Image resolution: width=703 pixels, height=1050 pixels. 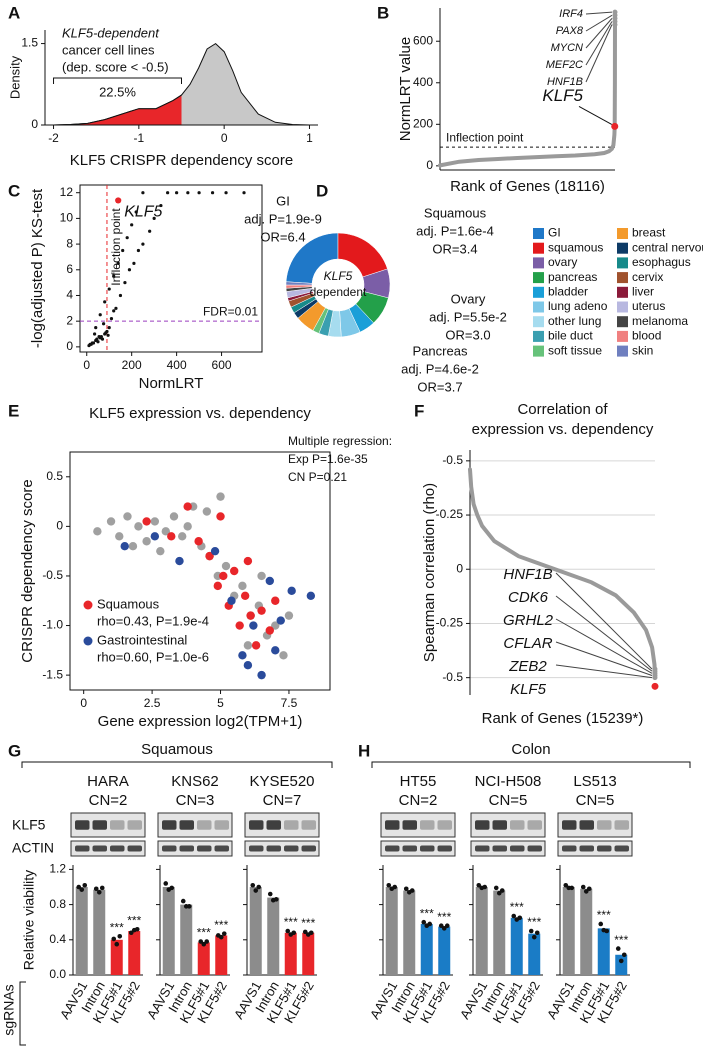 I want to click on y-tick-label: -0.25, so click(x=450, y=623).